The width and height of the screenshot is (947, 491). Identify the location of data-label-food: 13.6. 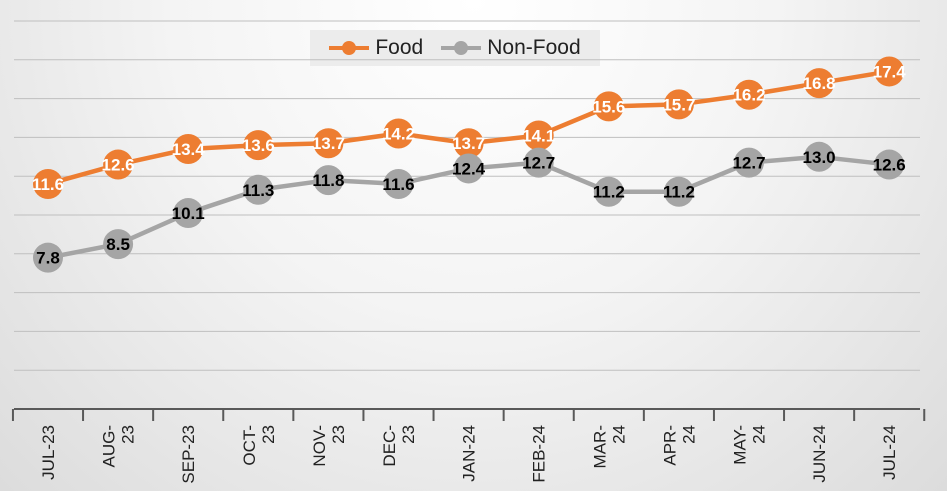
(258, 145).